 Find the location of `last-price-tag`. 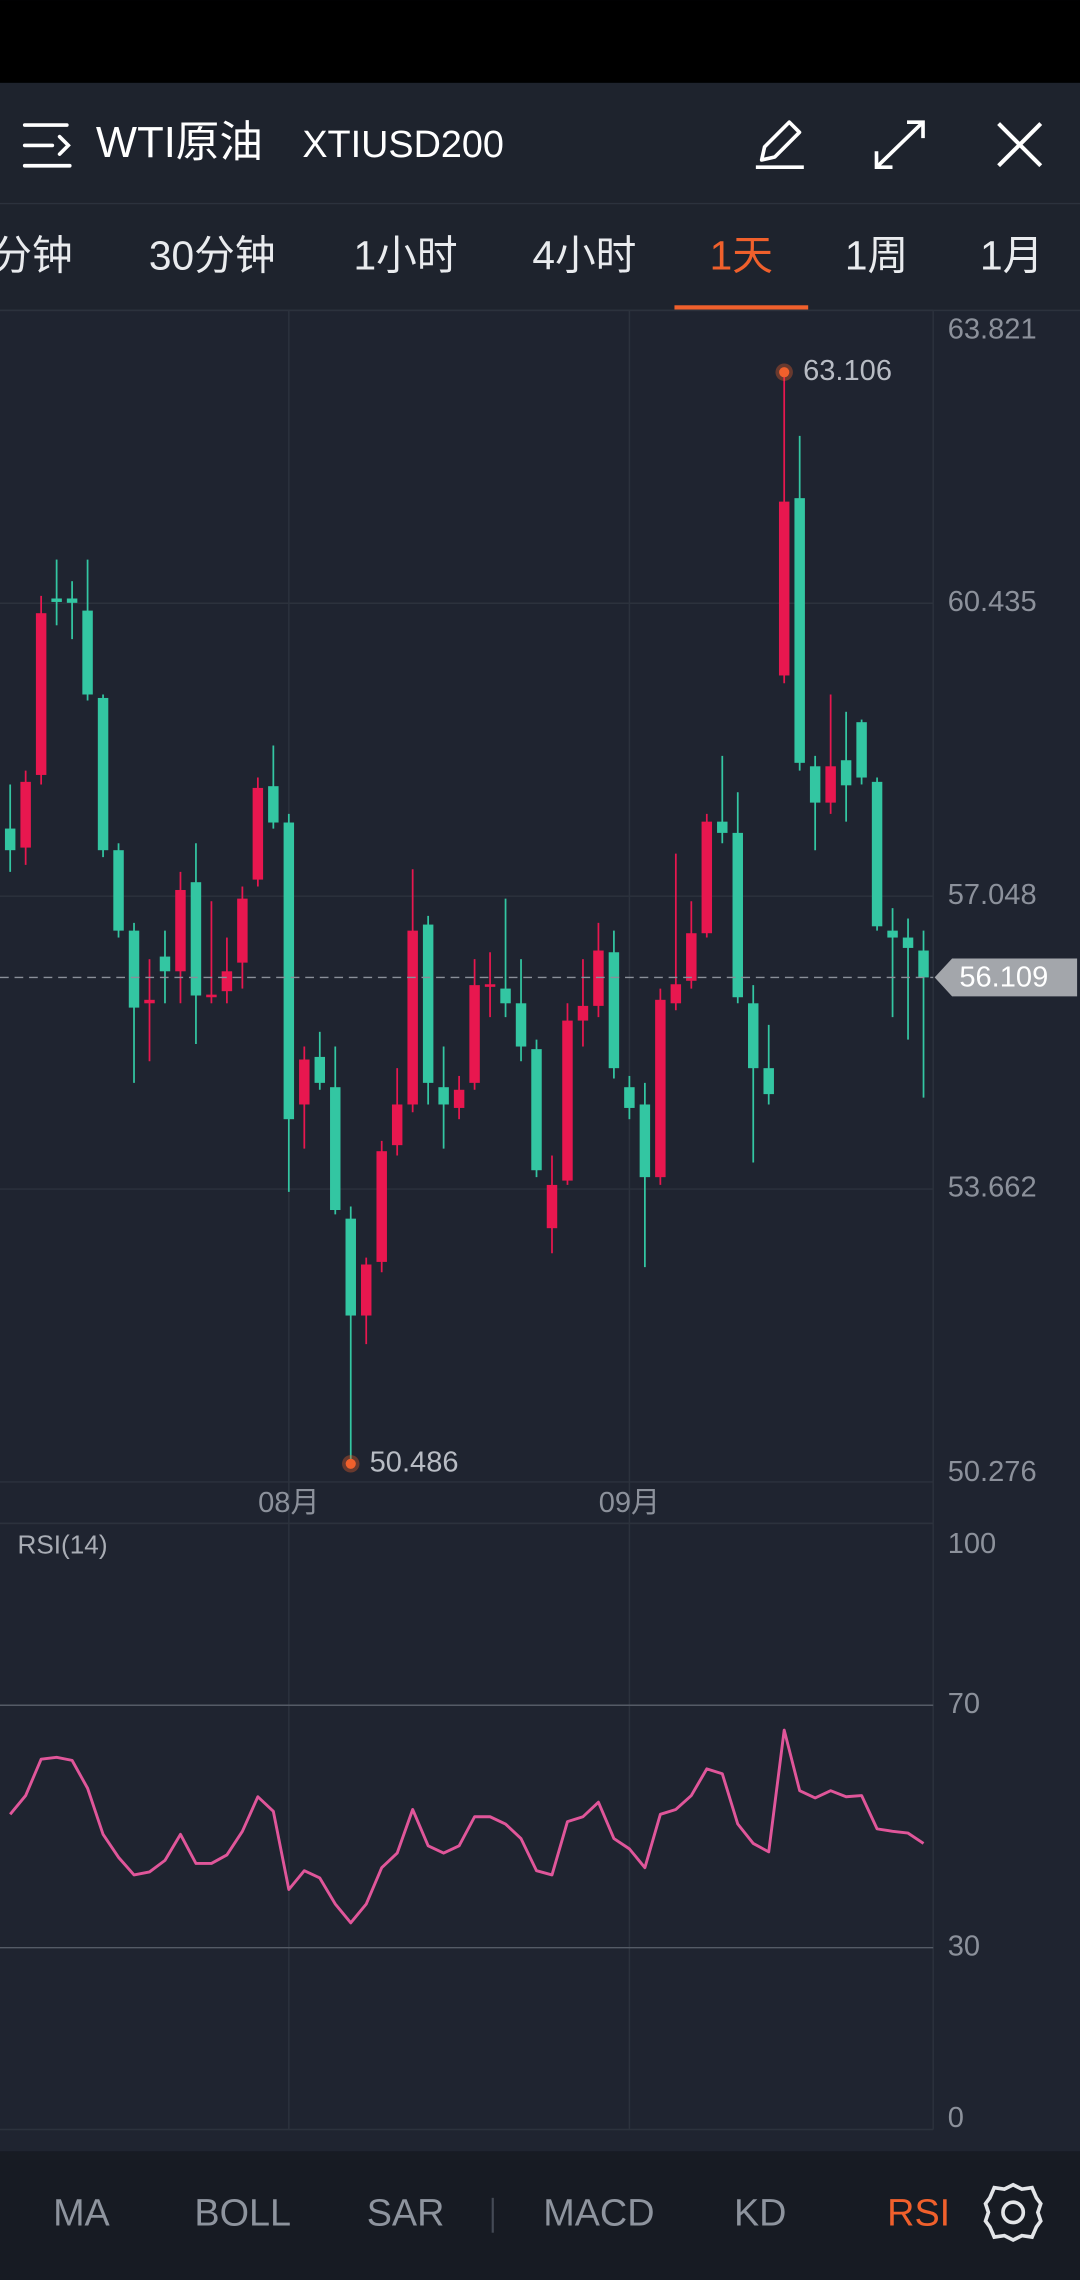

last-price-tag is located at coordinates (1006, 977).